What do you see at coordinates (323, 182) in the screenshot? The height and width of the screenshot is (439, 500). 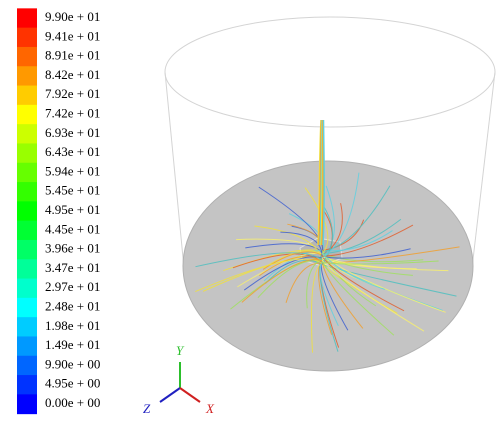 I see `plume-streamline` at bounding box center [323, 182].